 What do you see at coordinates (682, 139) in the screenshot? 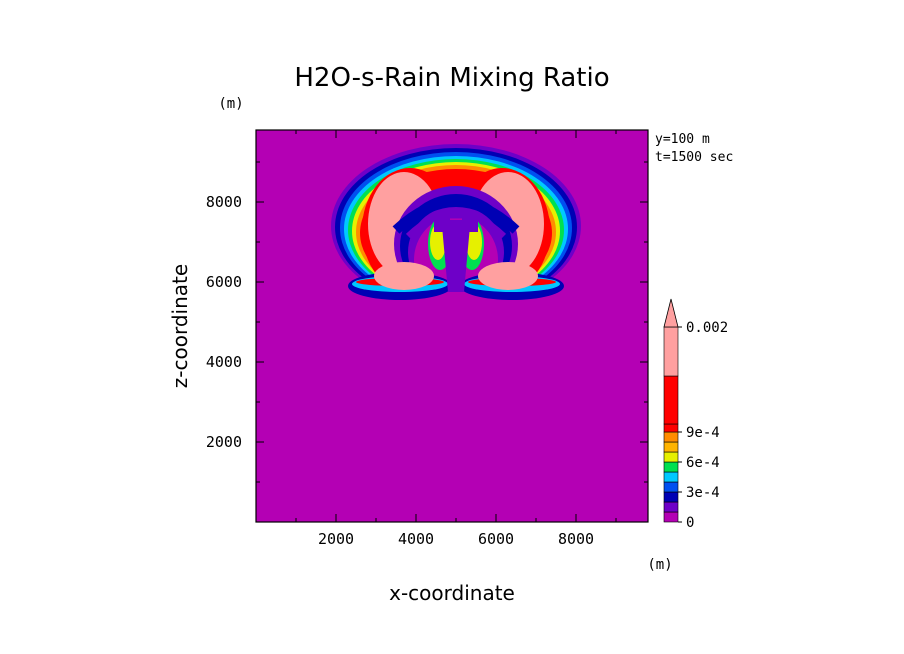
I see `annotation-y: y=100 m` at bounding box center [682, 139].